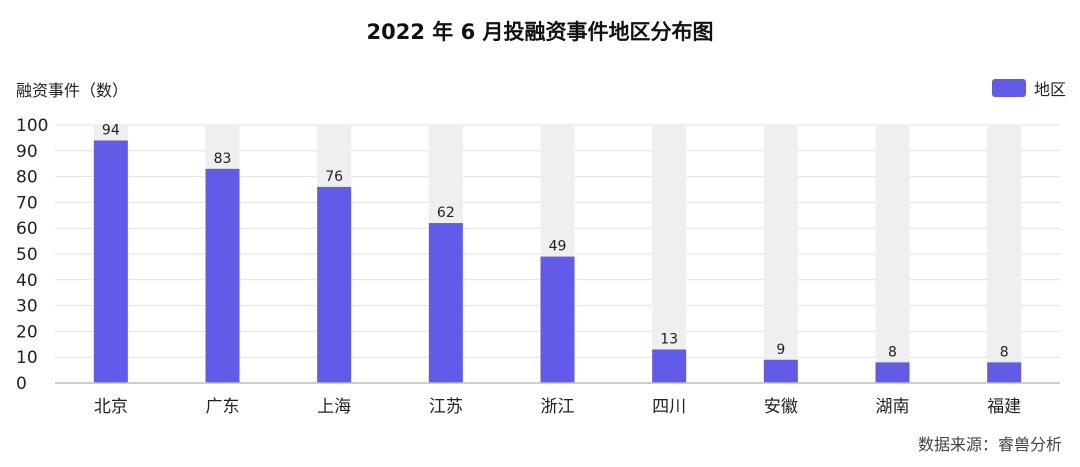 Image resolution: width=1080 pixels, height=467 pixels. I want to click on data-label: 94, so click(111, 130).